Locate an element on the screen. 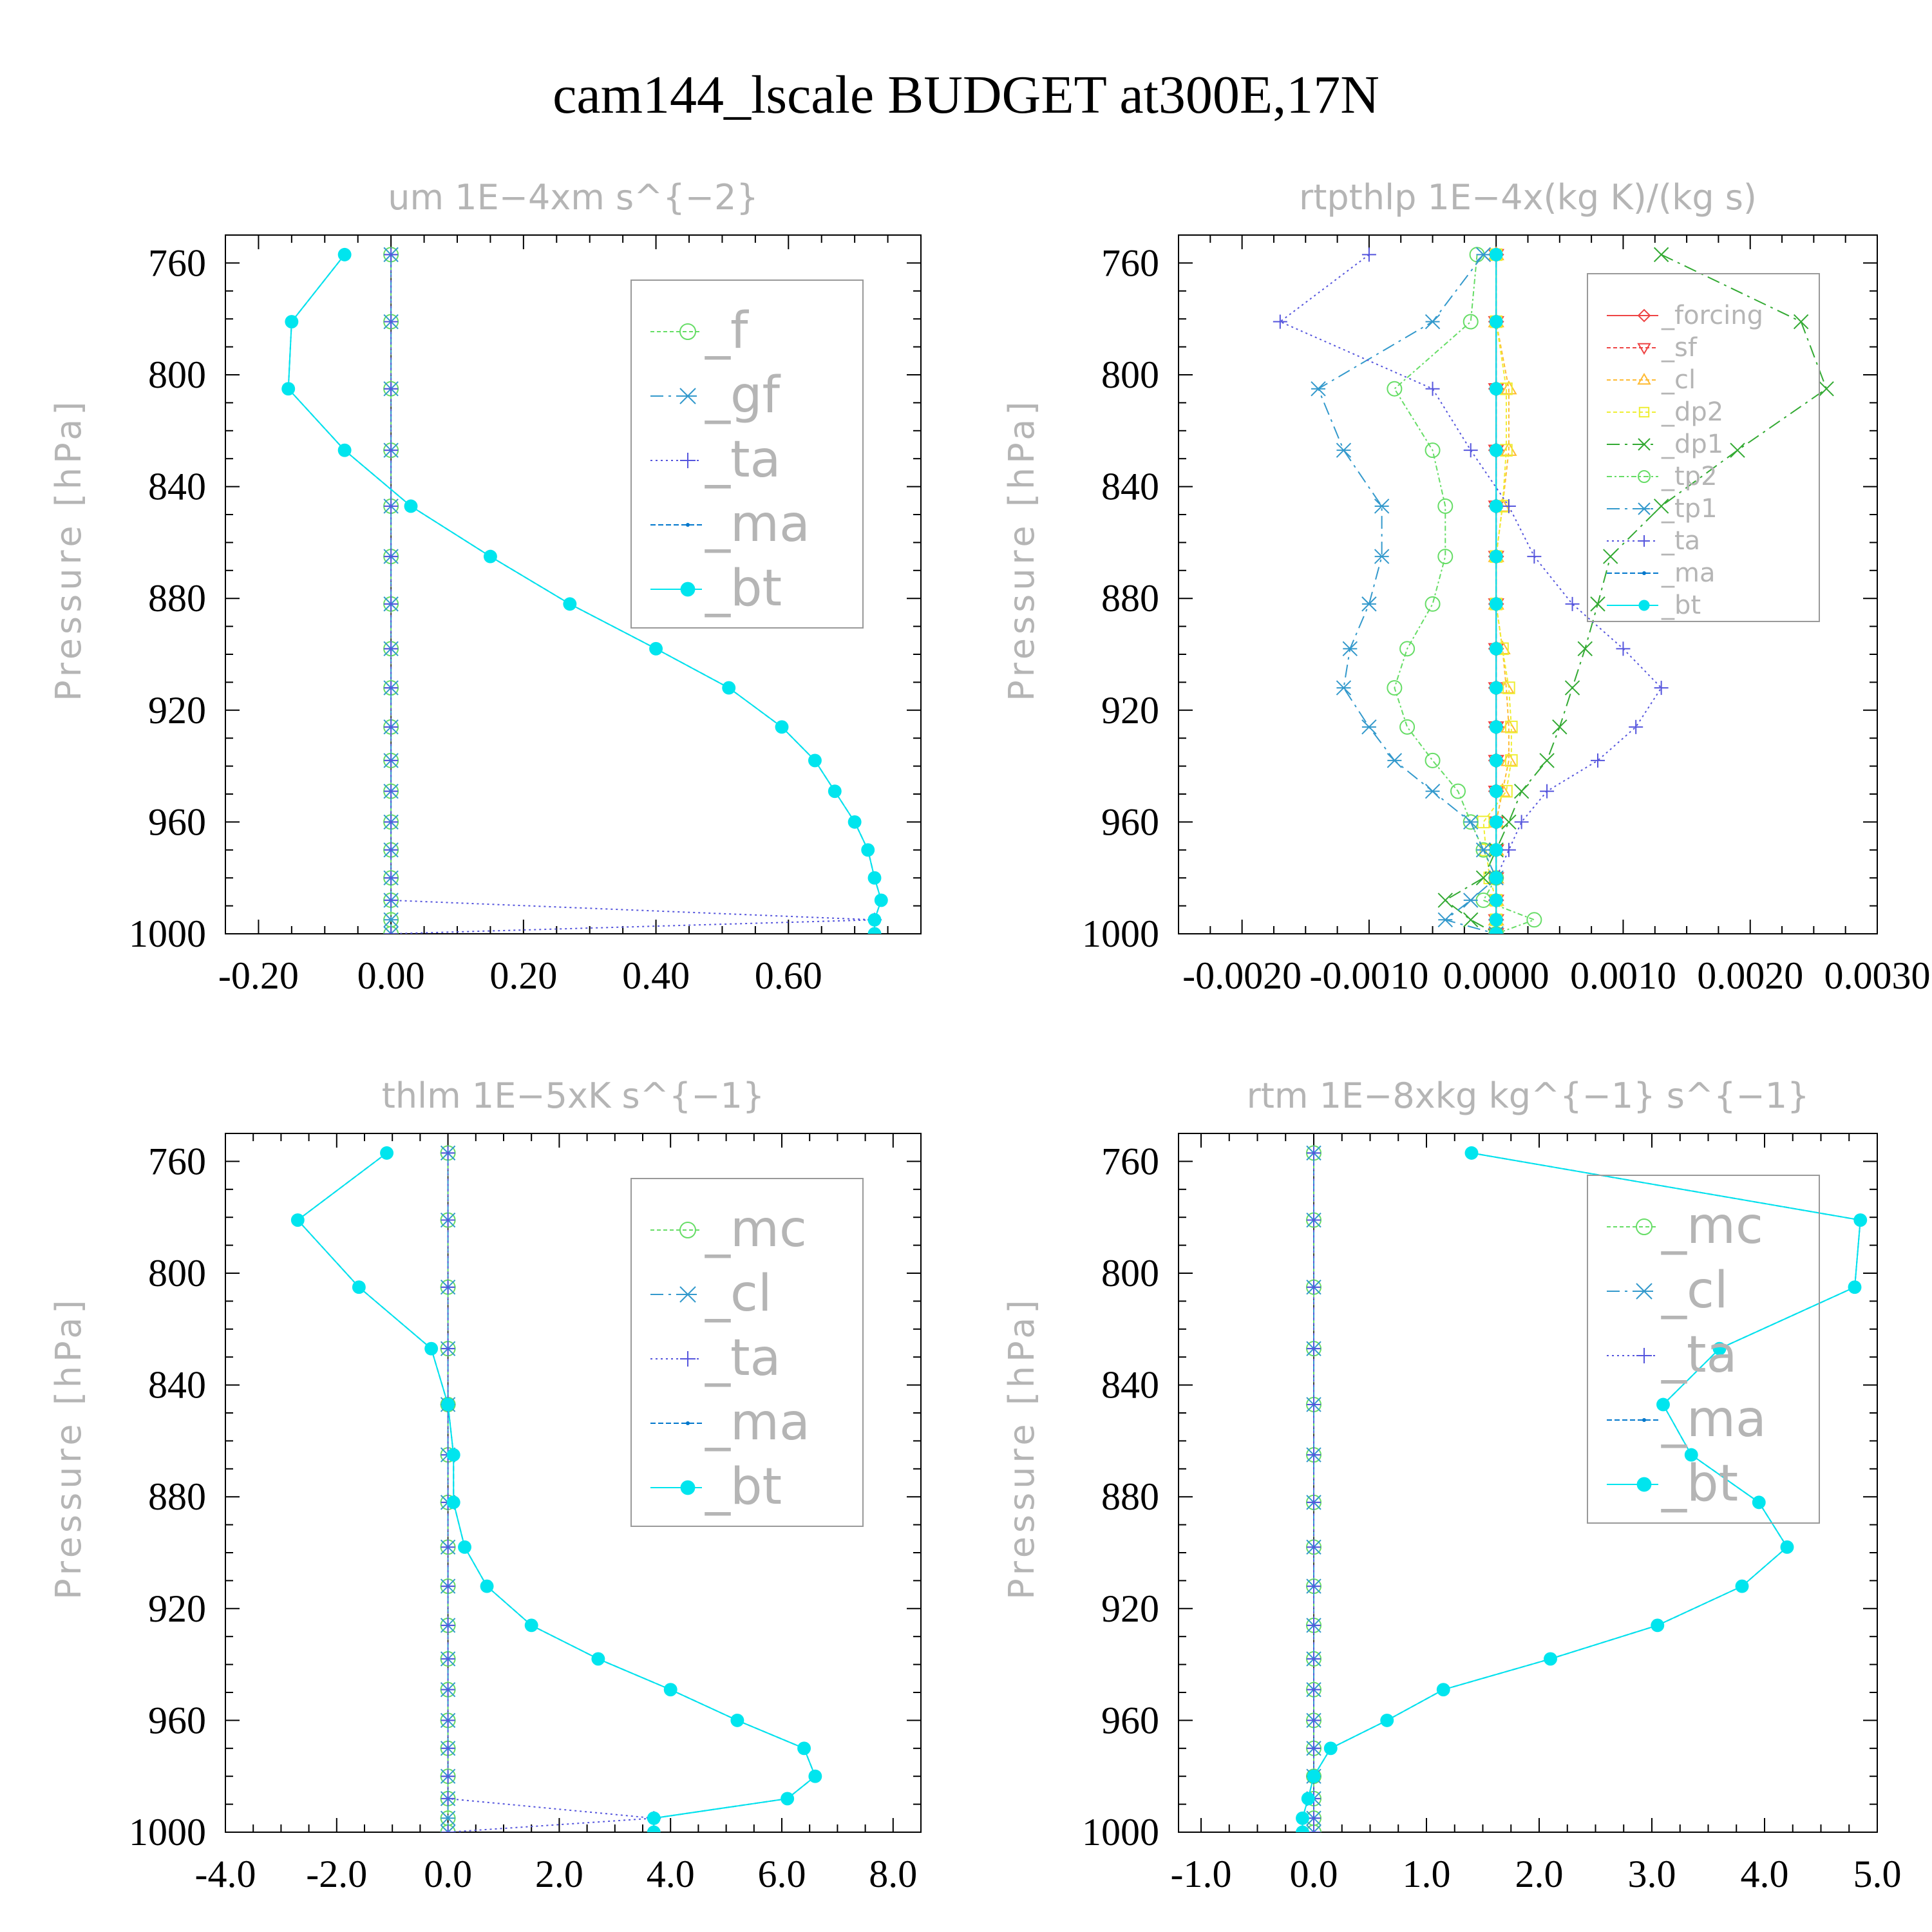 The height and width of the screenshot is (1932, 1932). y-tick-label: 840 is located at coordinates (177, 1385).